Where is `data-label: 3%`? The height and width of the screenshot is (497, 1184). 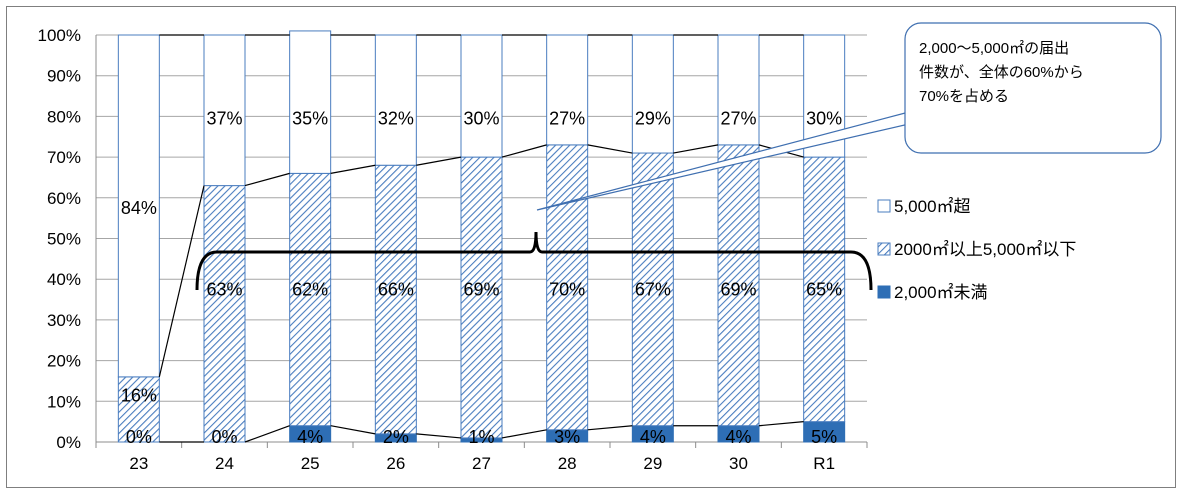
data-label: 3% is located at coordinates (567, 437).